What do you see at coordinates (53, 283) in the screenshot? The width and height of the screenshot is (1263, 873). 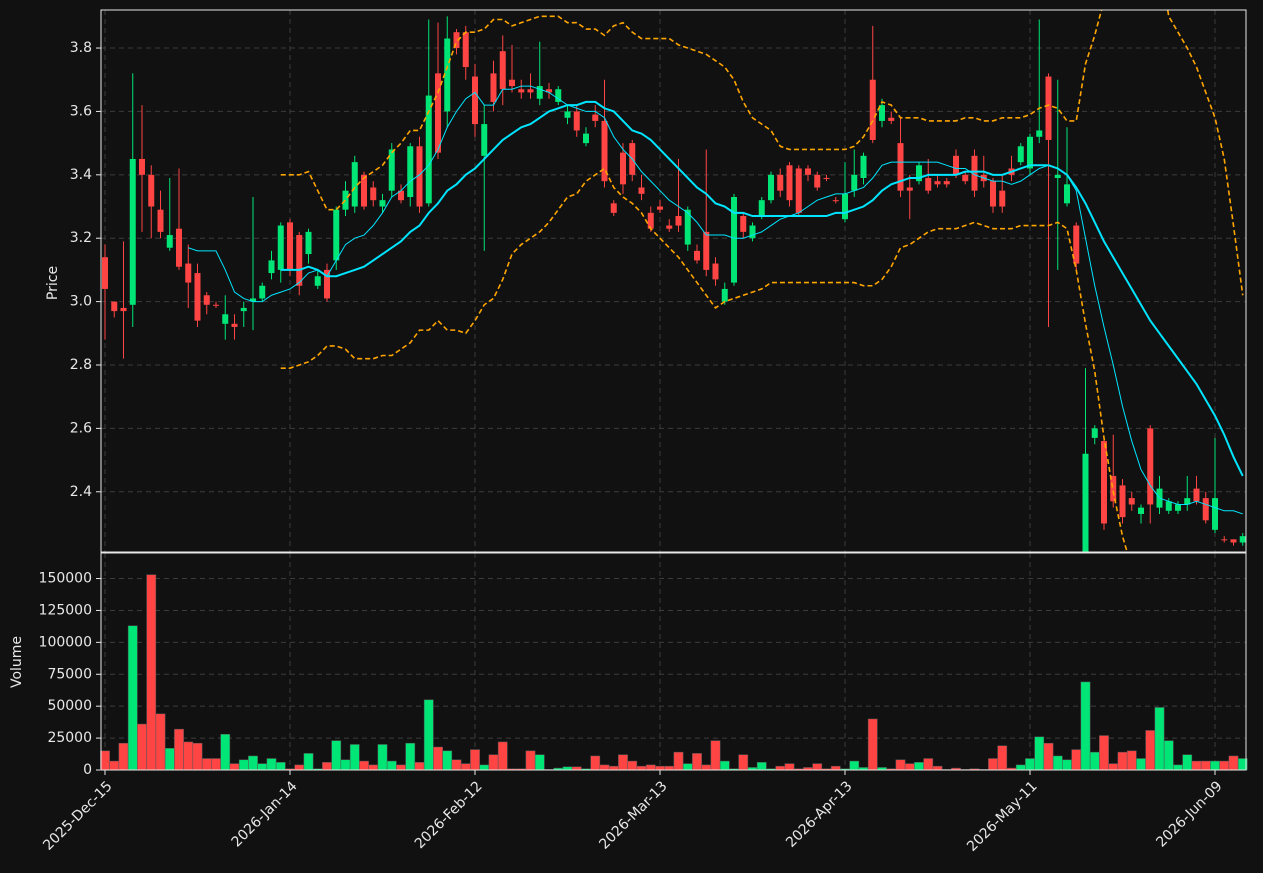 I see `price-axis-label: Price` at bounding box center [53, 283].